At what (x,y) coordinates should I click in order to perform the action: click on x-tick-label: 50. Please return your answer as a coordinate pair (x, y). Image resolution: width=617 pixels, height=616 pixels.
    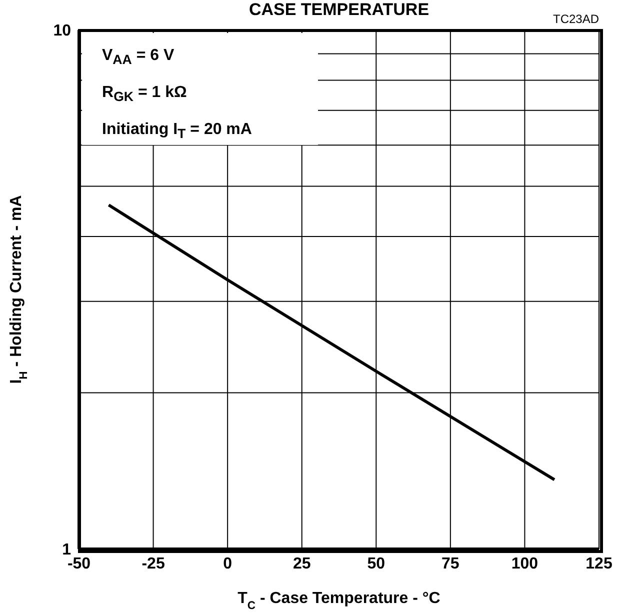
    Looking at the image, I should click on (376, 563).